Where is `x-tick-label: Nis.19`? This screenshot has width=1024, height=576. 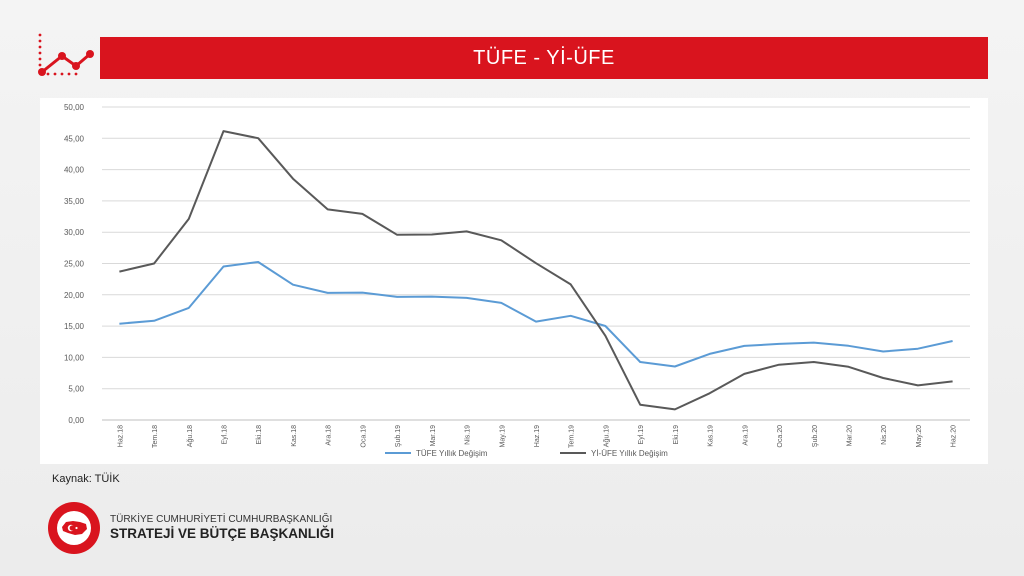
x-tick-label: Nis.19 is located at coordinates (468, 435).